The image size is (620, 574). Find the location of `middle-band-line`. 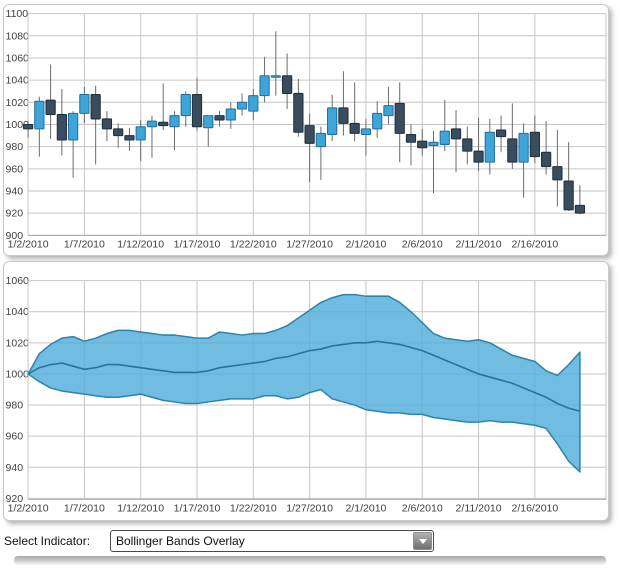

middle-band-line is located at coordinates (304, 376).